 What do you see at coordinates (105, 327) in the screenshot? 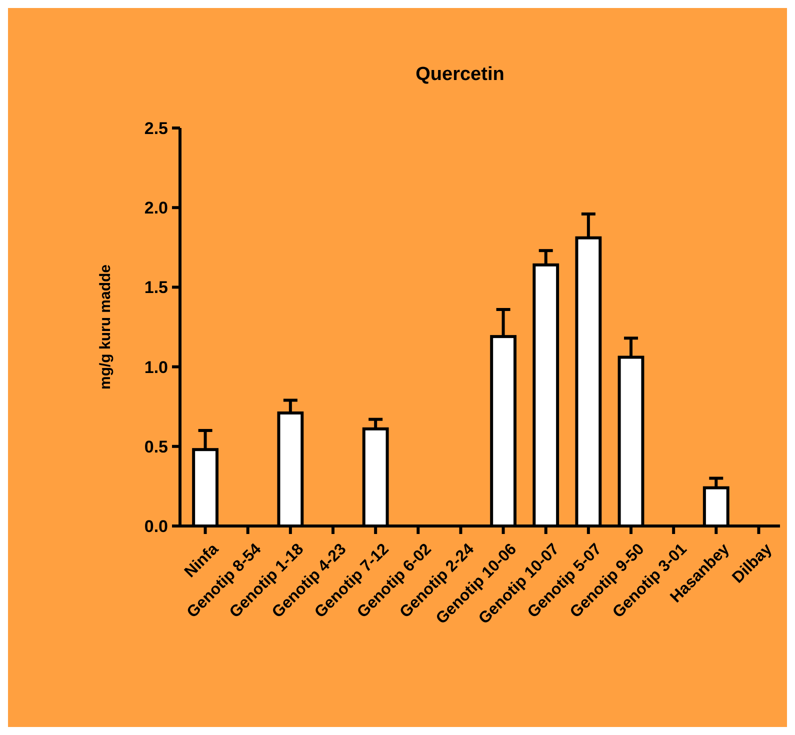
I see `y-axis-title: mg/g kuru madde` at bounding box center [105, 327].